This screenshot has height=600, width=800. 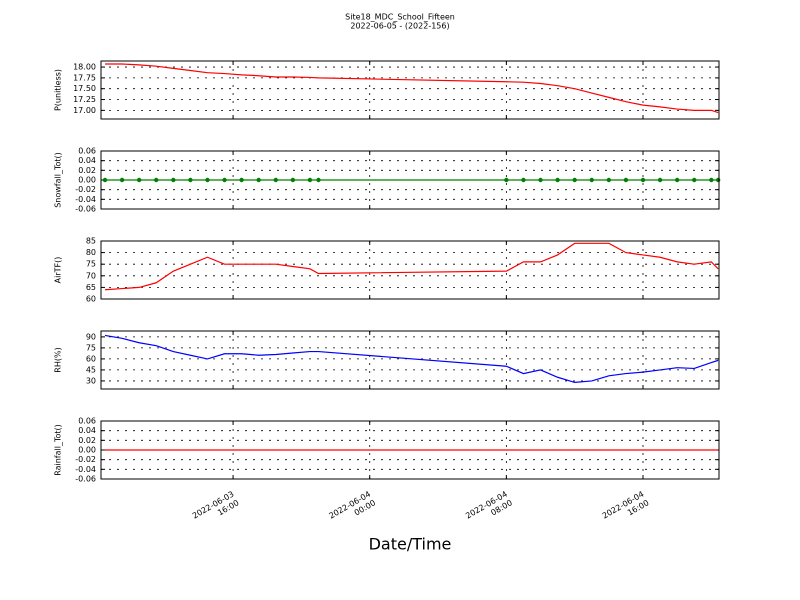 I want to click on y-axis-label: Snowfall_Tot(), so click(x=58, y=180).